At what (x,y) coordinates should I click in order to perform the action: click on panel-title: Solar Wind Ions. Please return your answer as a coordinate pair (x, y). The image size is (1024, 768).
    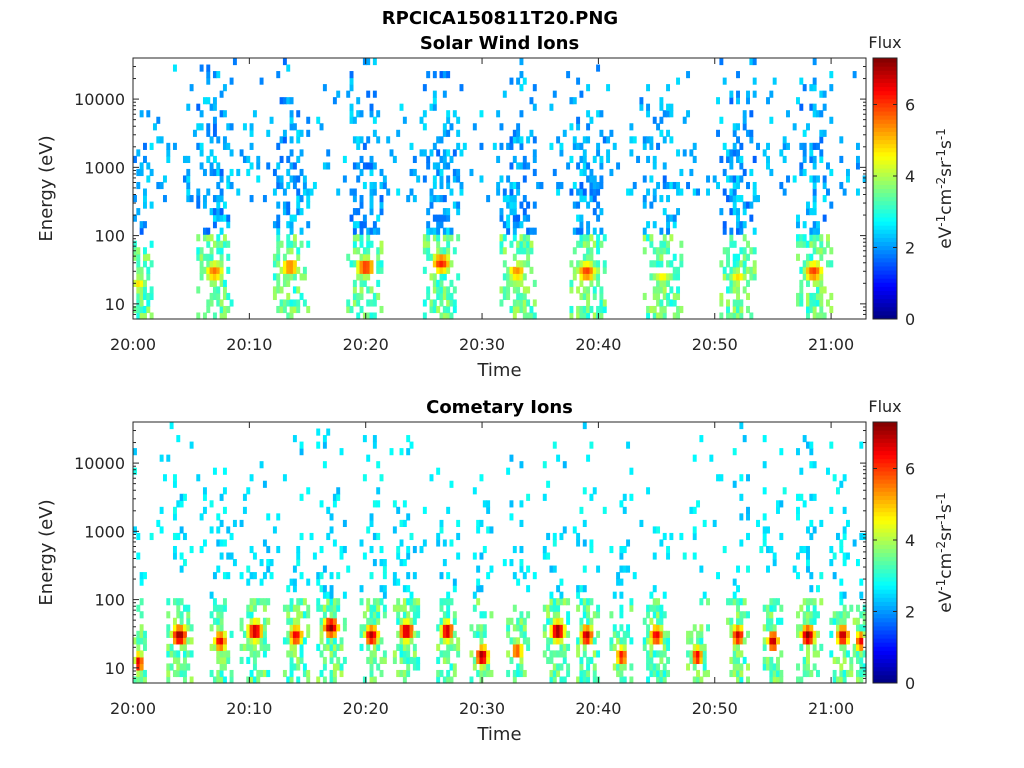
    Looking at the image, I should click on (499, 43).